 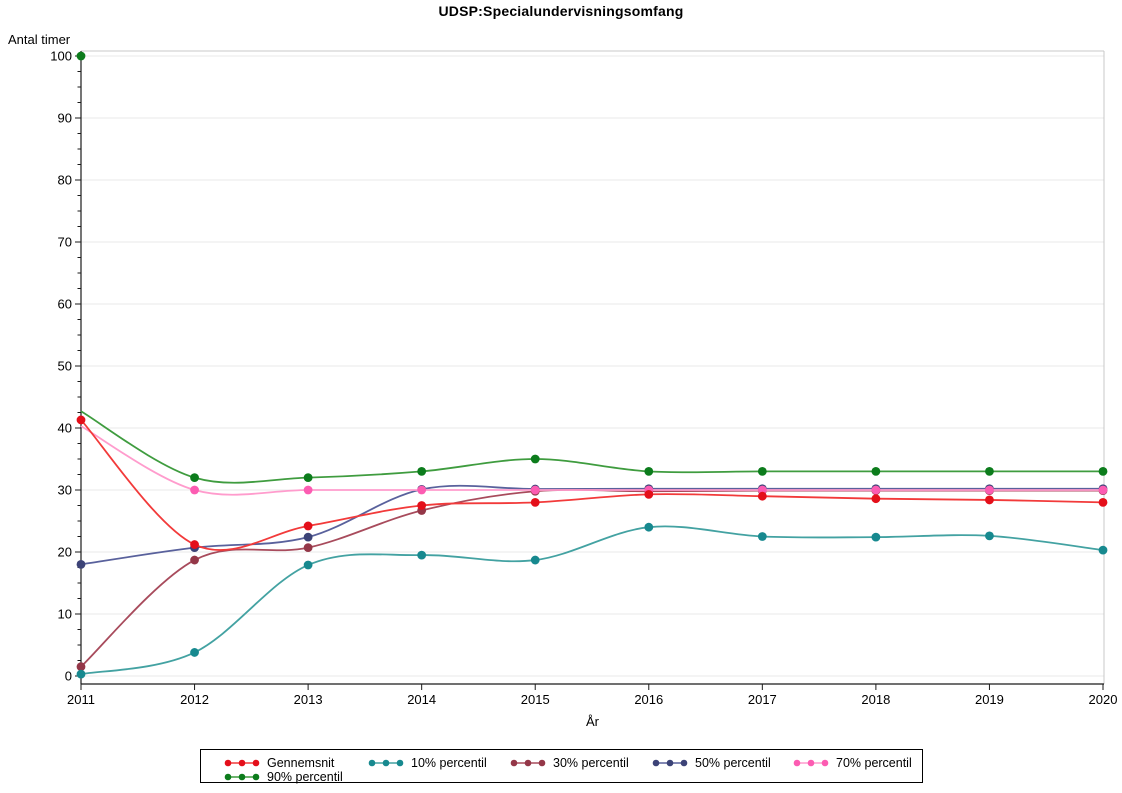 I want to click on data-point-50-percentil-2013, so click(x=308, y=537).